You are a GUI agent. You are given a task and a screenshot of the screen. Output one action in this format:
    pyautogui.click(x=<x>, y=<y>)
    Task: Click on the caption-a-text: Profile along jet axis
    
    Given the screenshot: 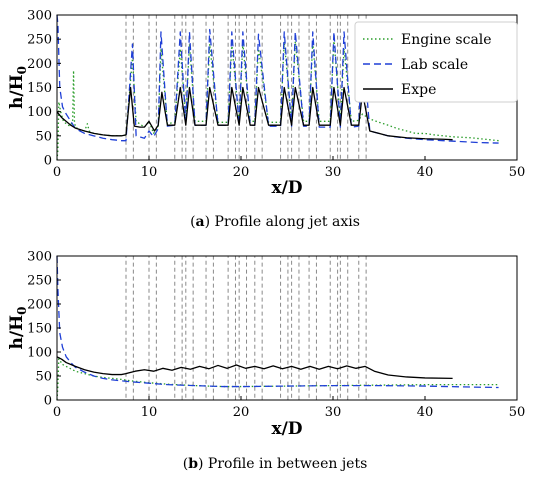 What is the action you would take?
    pyautogui.click(x=287, y=222)
    